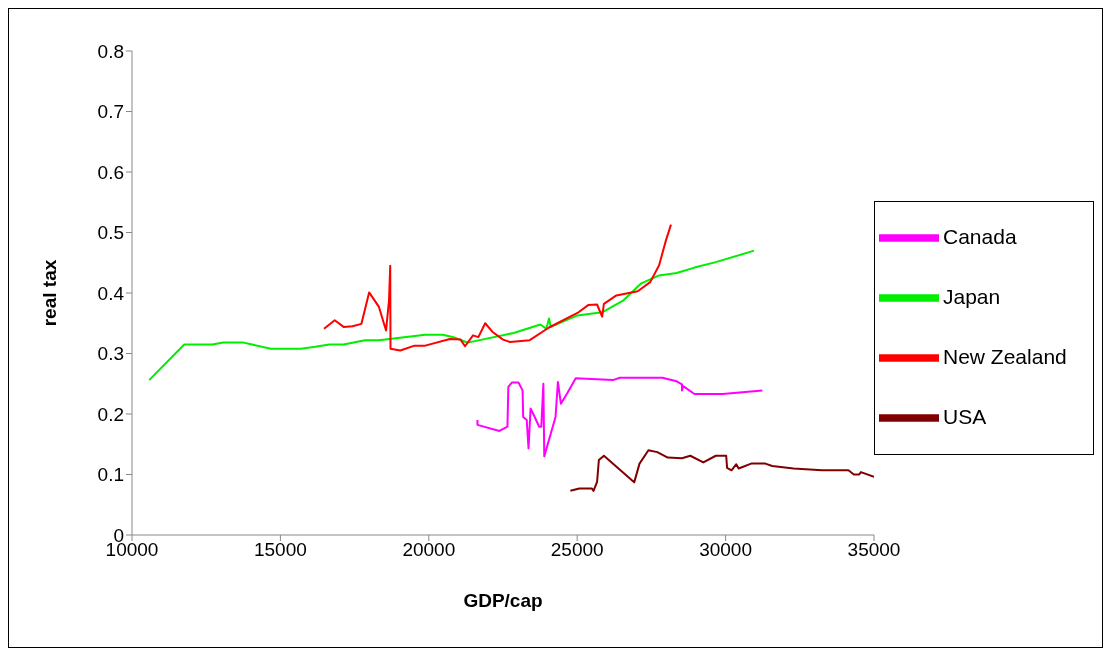  What do you see at coordinates (874, 550) in the screenshot?
I see `x-tick-label: 35000` at bounding box center [874, 550].